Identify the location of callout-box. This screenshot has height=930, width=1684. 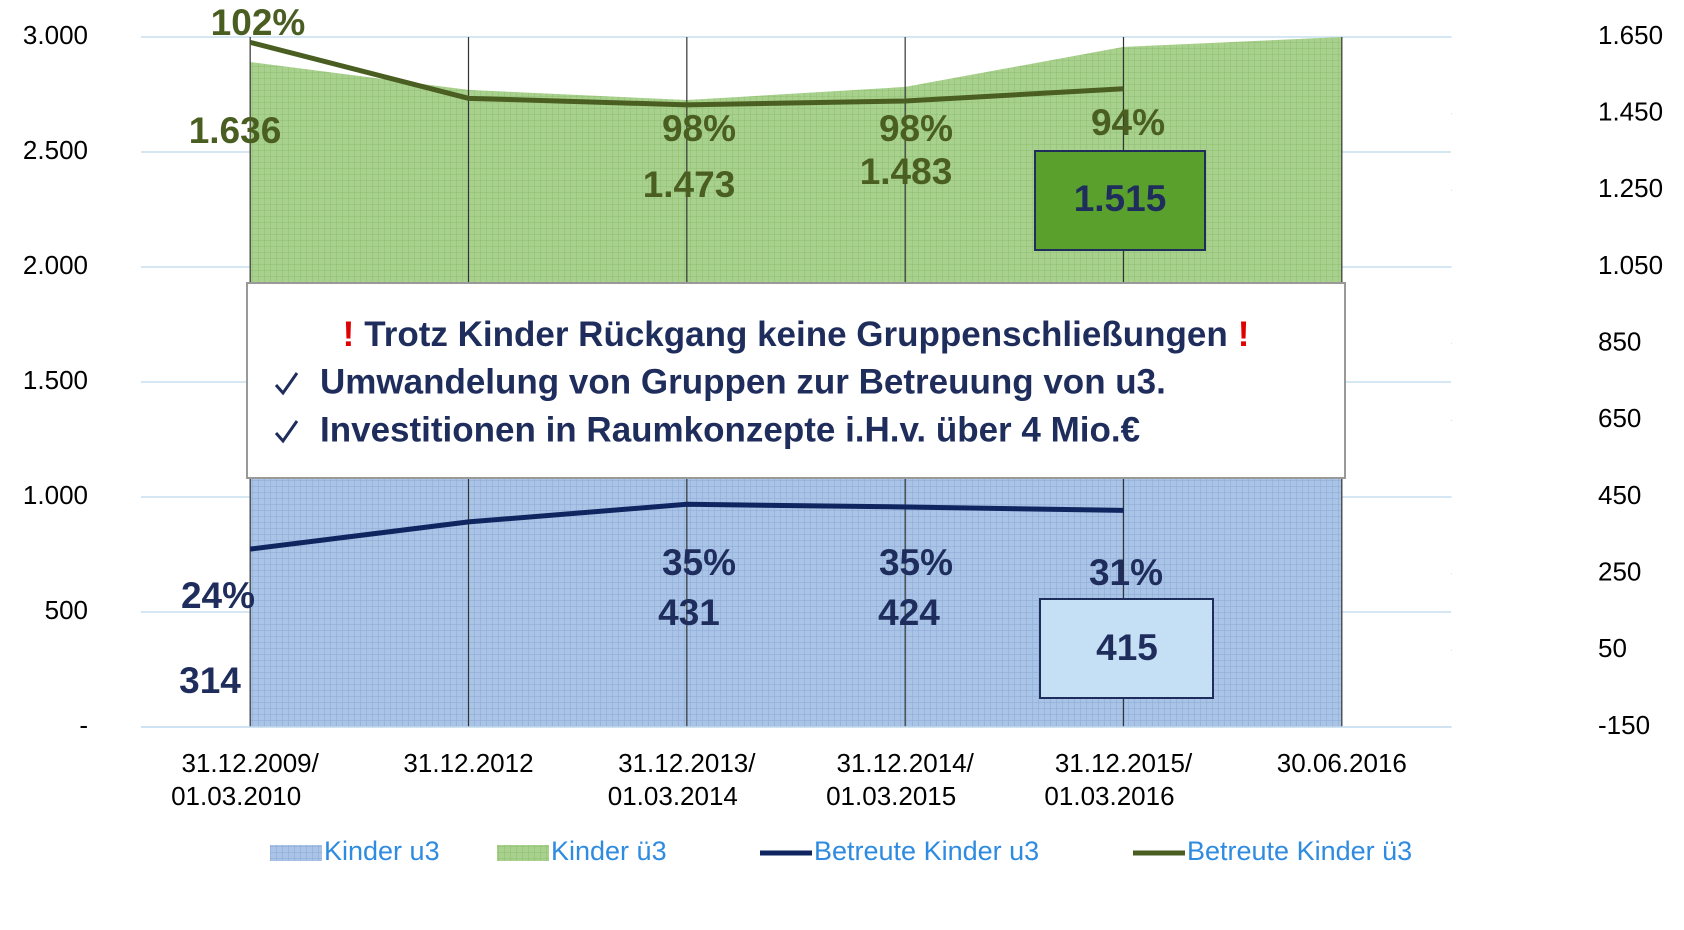
(796, 380).